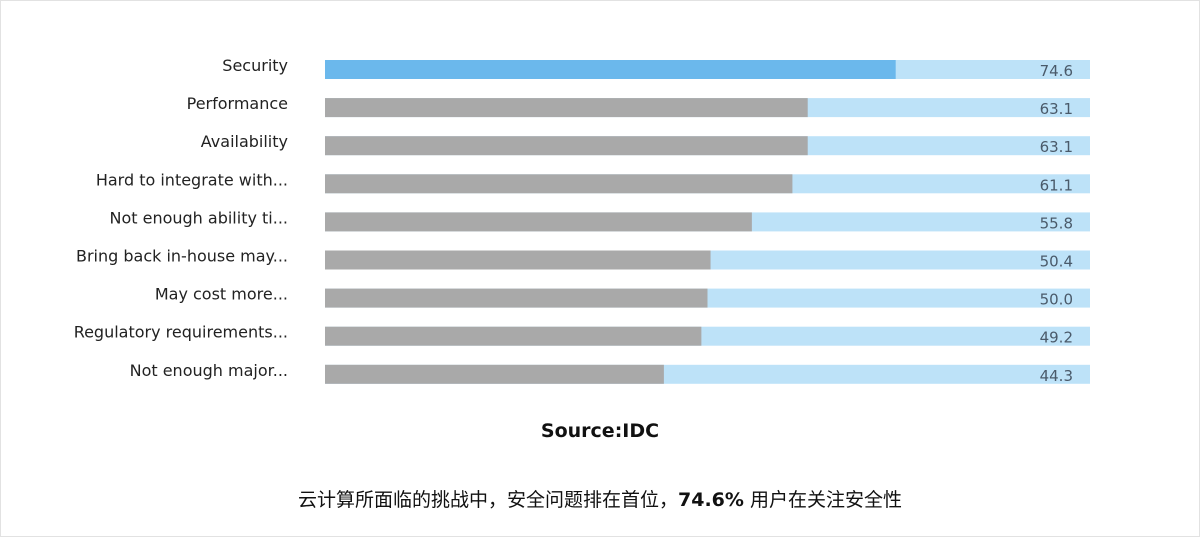 This screenshot has width=1200, height=537. I want to click on value-label: 44.3, so click(1056, 376).